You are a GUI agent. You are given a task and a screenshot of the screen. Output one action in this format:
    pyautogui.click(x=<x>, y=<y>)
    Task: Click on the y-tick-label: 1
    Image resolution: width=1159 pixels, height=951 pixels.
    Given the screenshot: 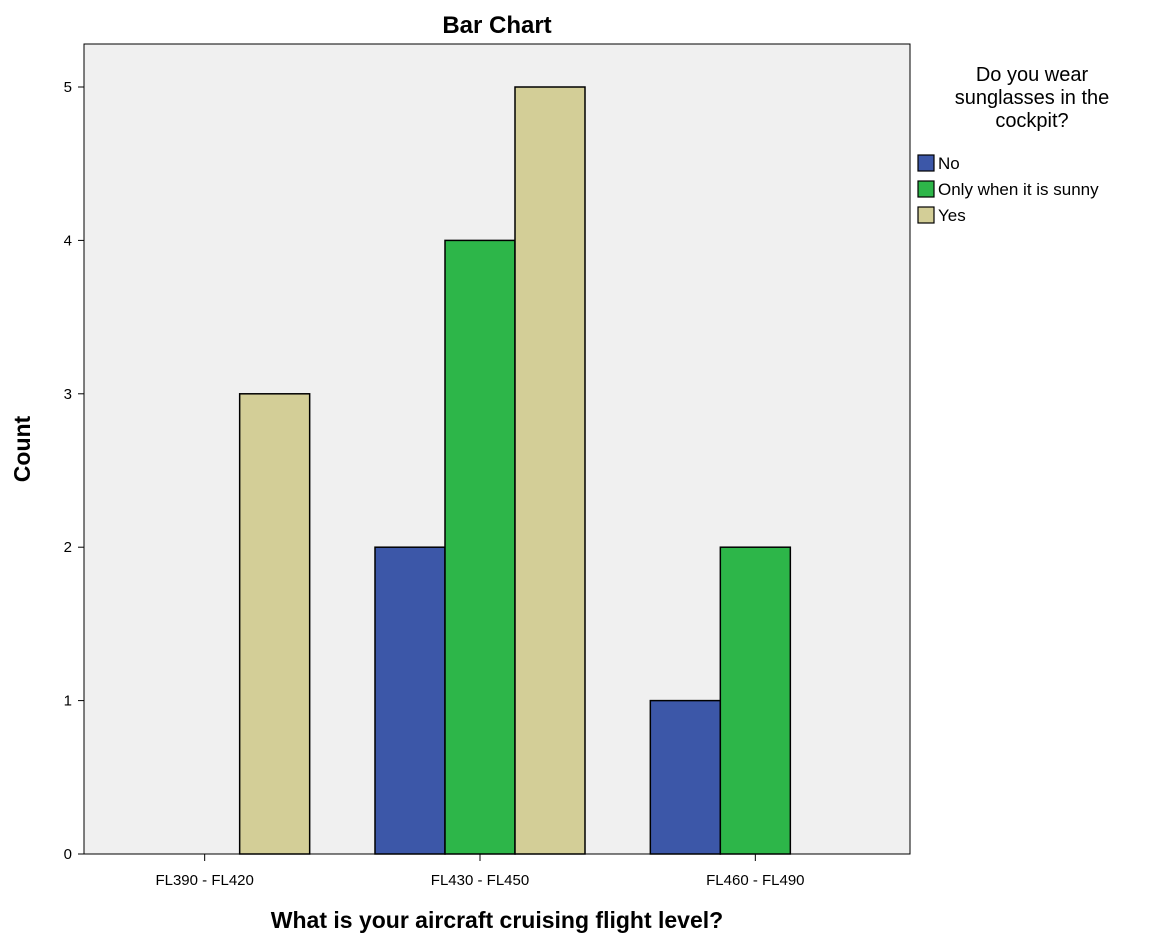 What is the action you would take?
    pyautogui.click(x=68, y=701)
    